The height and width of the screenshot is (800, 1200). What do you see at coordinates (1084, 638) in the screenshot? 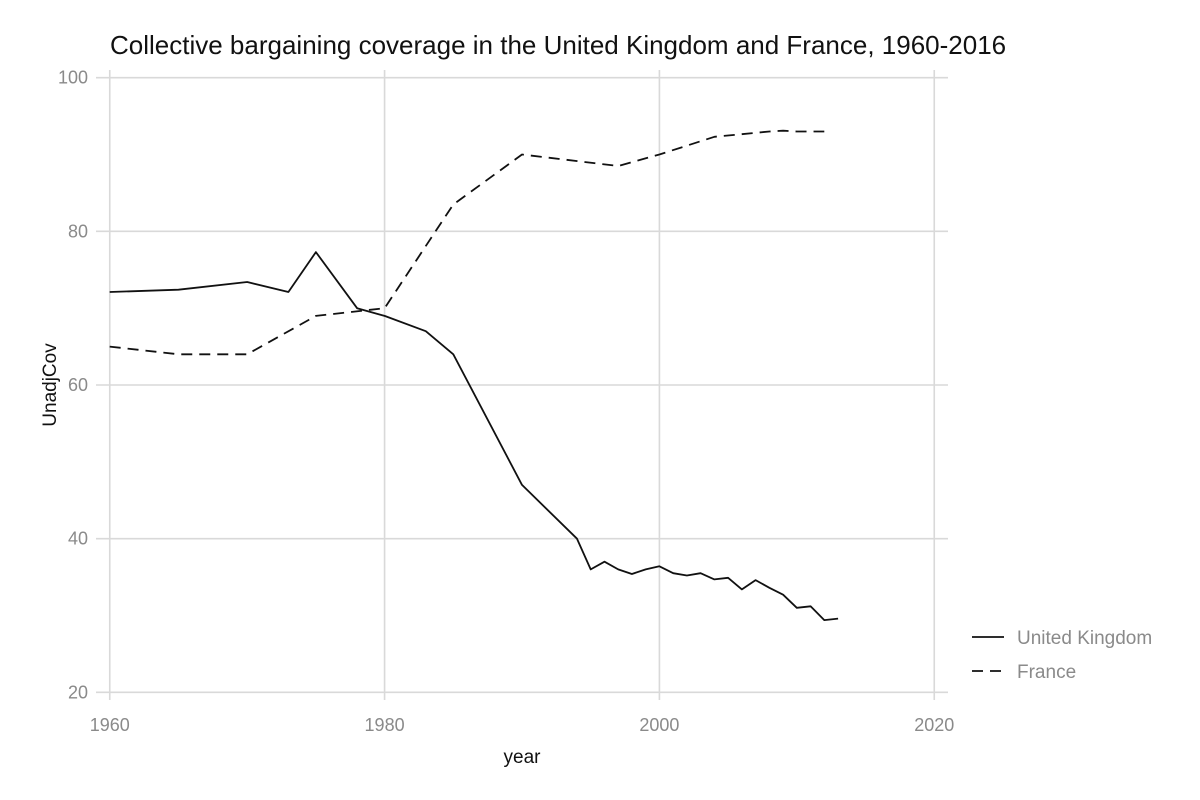
I see `legend-label-united-kingdom: United Kingdom` at bounding box center [1084, 638].